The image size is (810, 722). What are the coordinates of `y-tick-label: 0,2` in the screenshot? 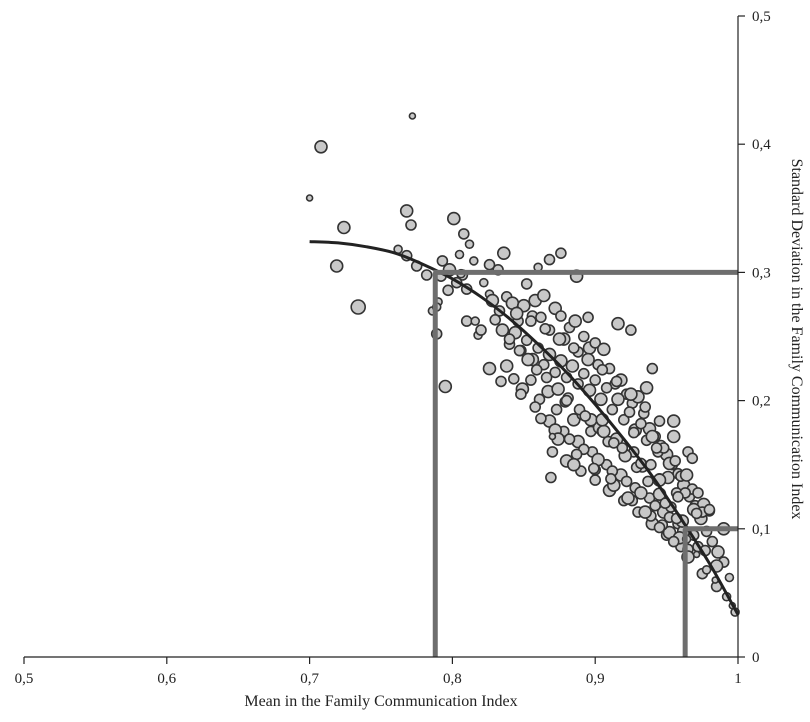 It's located at (761, 402).